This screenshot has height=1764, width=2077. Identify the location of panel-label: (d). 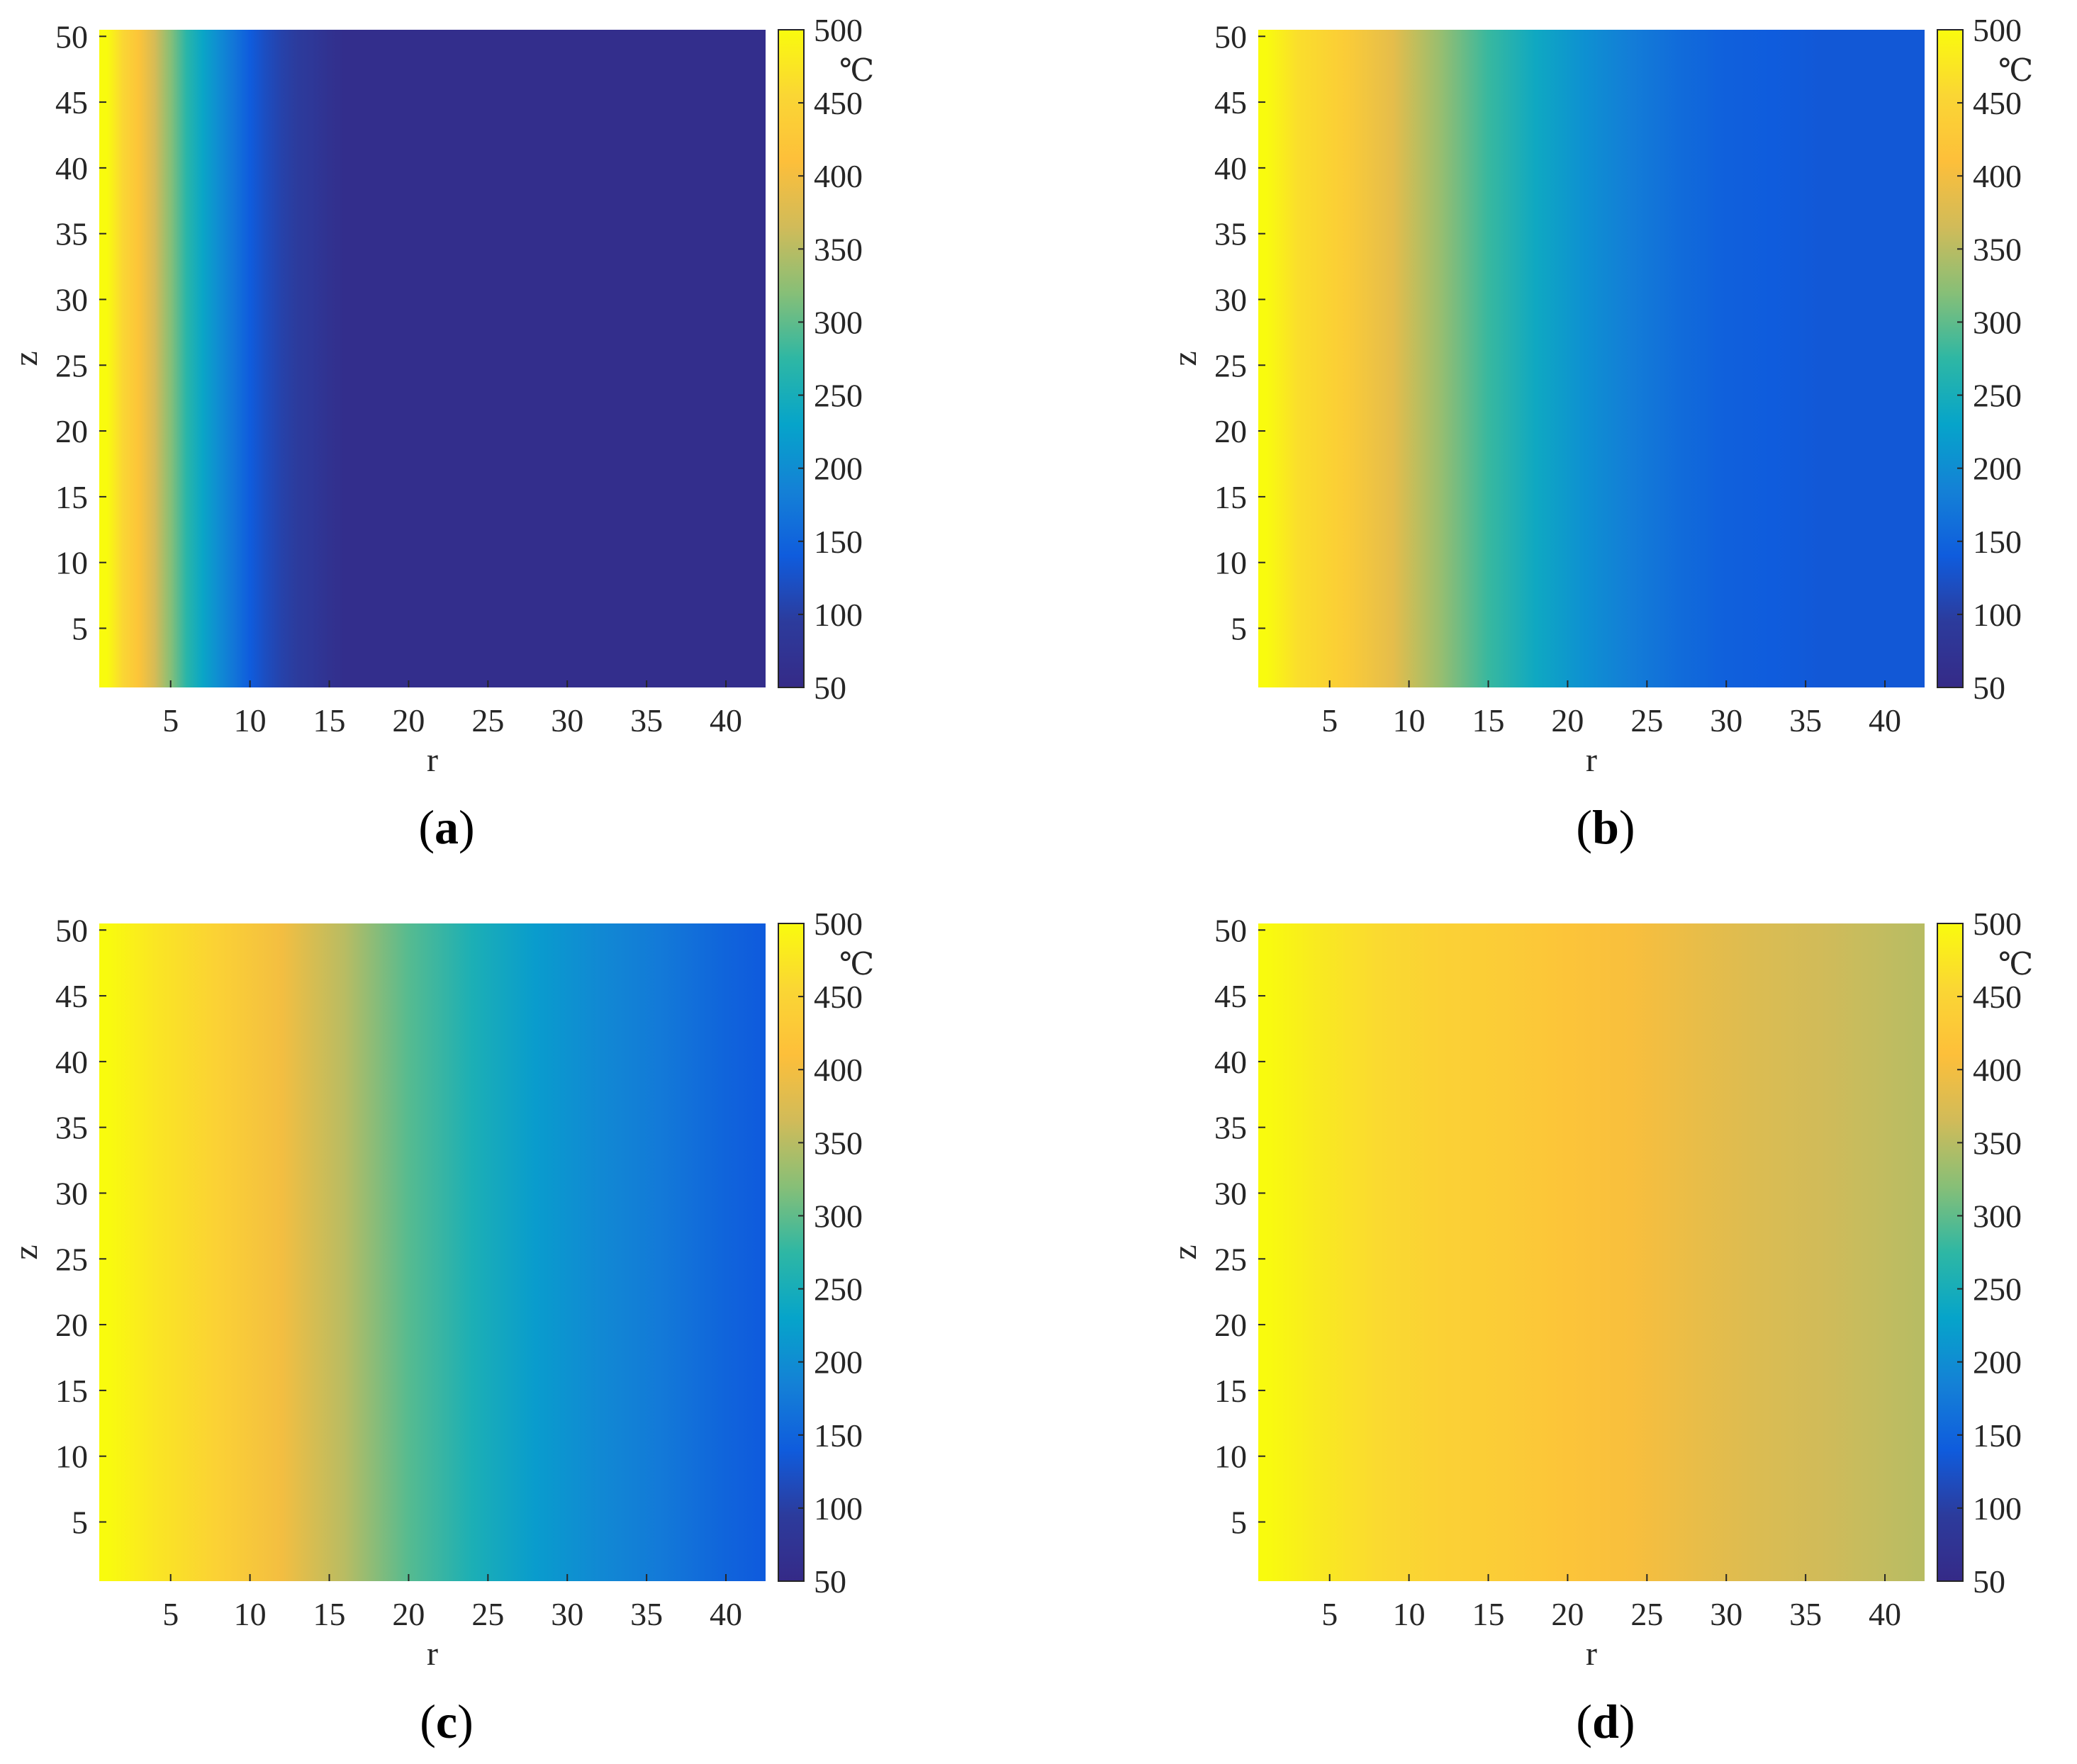
(1605, 1721).